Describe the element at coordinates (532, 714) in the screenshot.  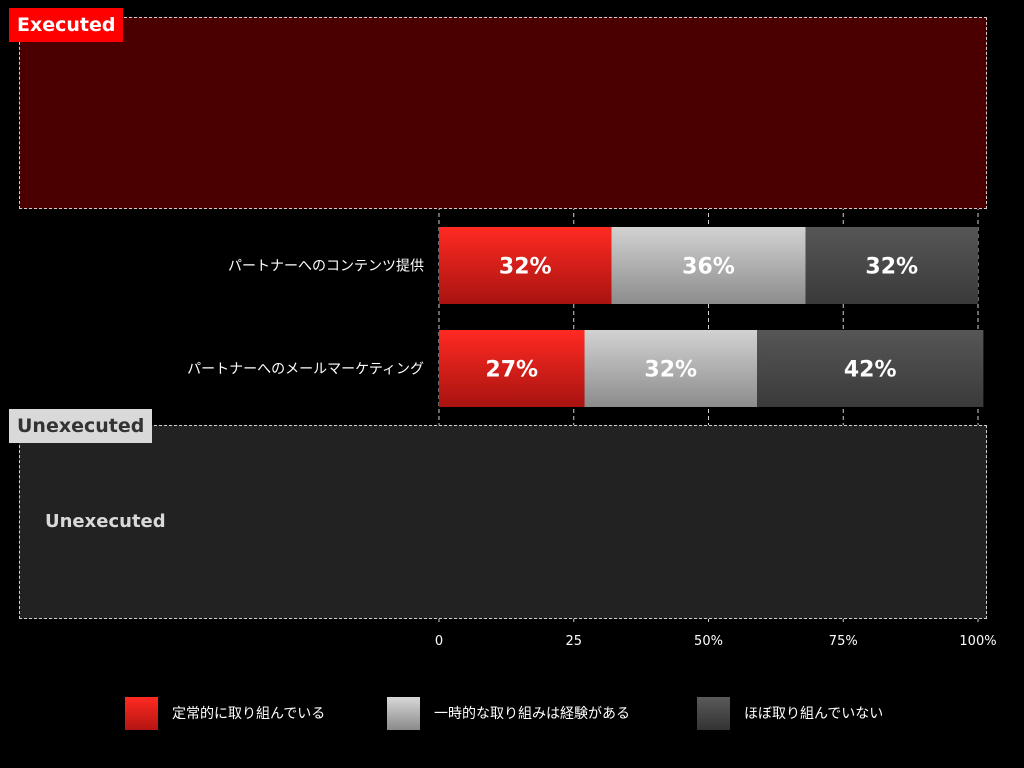
I see `legend-label-temporary: 一時的な取り組みは経験がある` at that location.